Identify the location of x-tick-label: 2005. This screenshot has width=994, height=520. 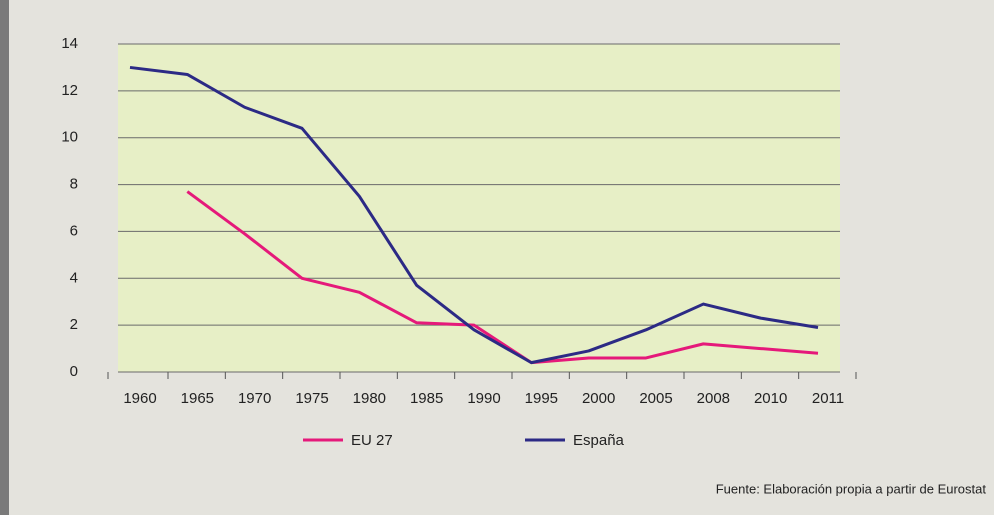
(655, 398).